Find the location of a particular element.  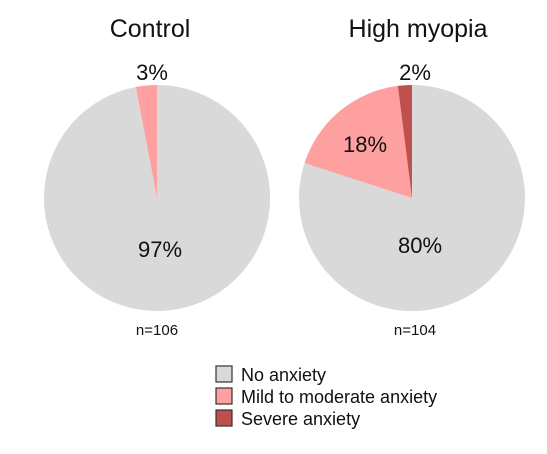

pie-title-high-myopia: High myopia is located at coordinates (418, 29).